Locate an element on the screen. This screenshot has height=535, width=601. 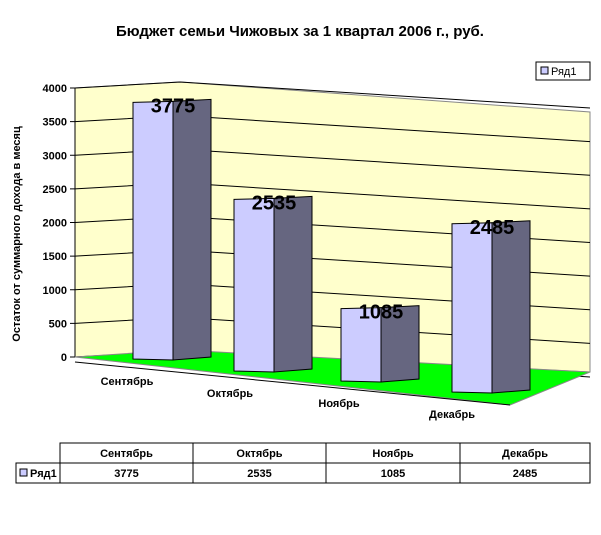
x-tick-label: Октябрь is located at coordinates (230, 394).